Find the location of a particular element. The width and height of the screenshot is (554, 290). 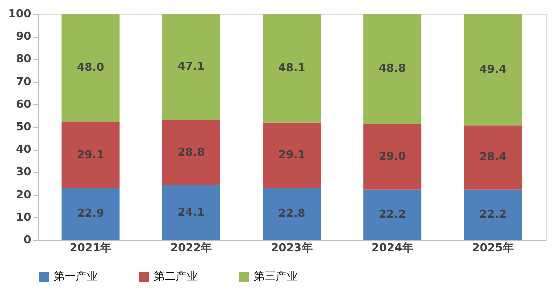

y-tick-label: 100 is located at coordinates (20, 14).